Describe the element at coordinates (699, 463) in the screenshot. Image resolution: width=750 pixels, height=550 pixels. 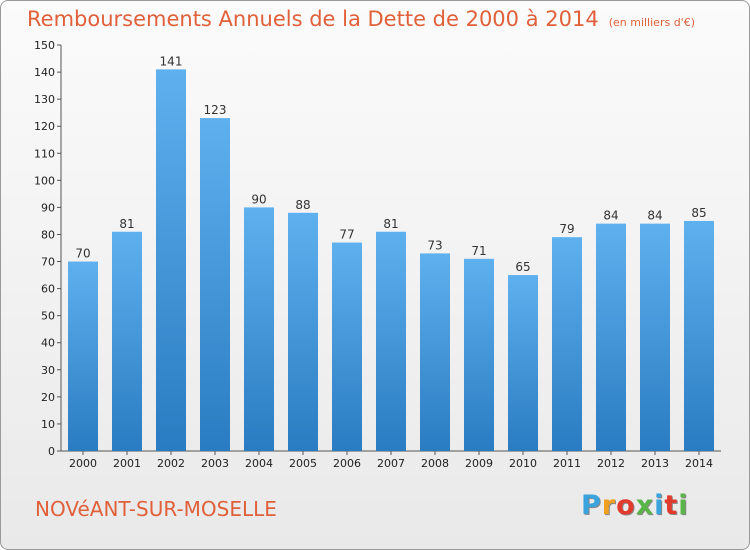
I see `x-tick-label-2014: 2014` at that location.